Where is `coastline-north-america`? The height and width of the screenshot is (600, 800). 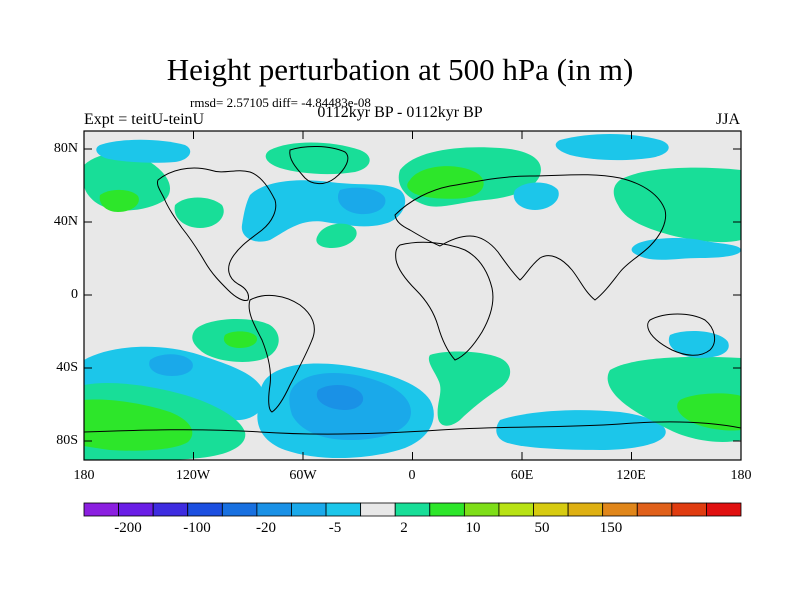 coastline-north-america is located at coordinates (217, 234).